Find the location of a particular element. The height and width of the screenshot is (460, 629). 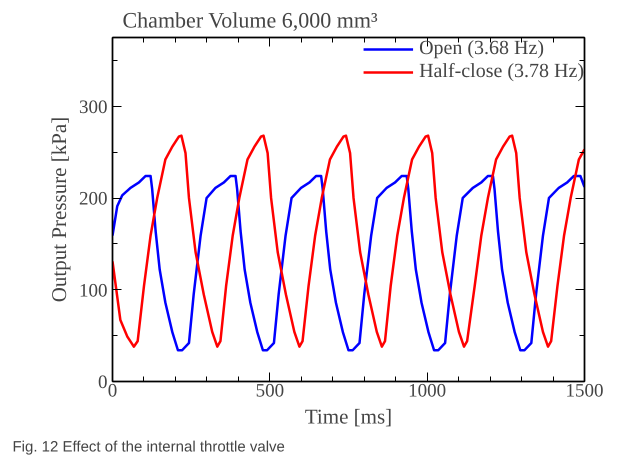

x-tick-label: 1500 is located at coordinates (585, 391).